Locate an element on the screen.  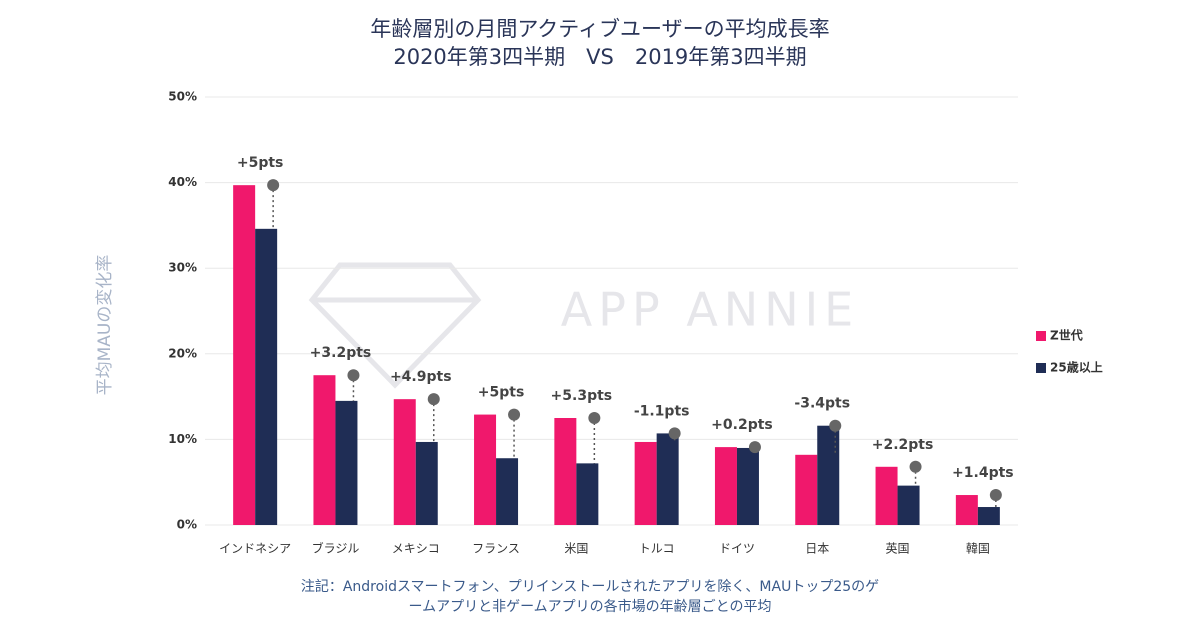
legend-label: 25歳以上 is located at coordinates (1076, 367).